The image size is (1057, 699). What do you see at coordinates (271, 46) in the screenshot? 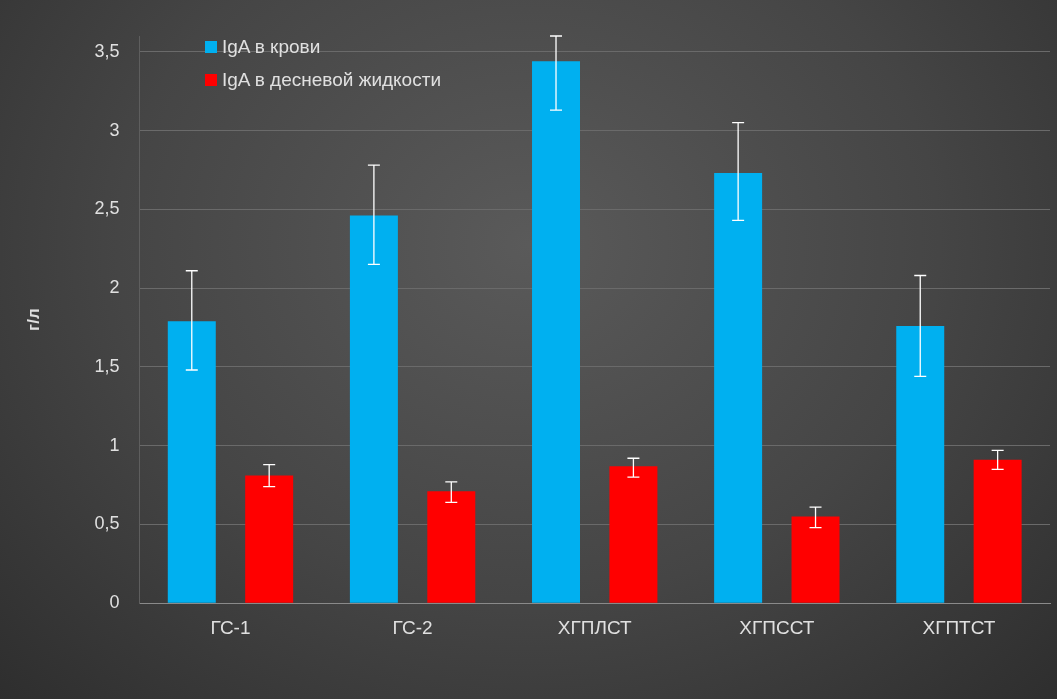
I see `legend-label: IgA в крови` at bounding box center [271, 46].